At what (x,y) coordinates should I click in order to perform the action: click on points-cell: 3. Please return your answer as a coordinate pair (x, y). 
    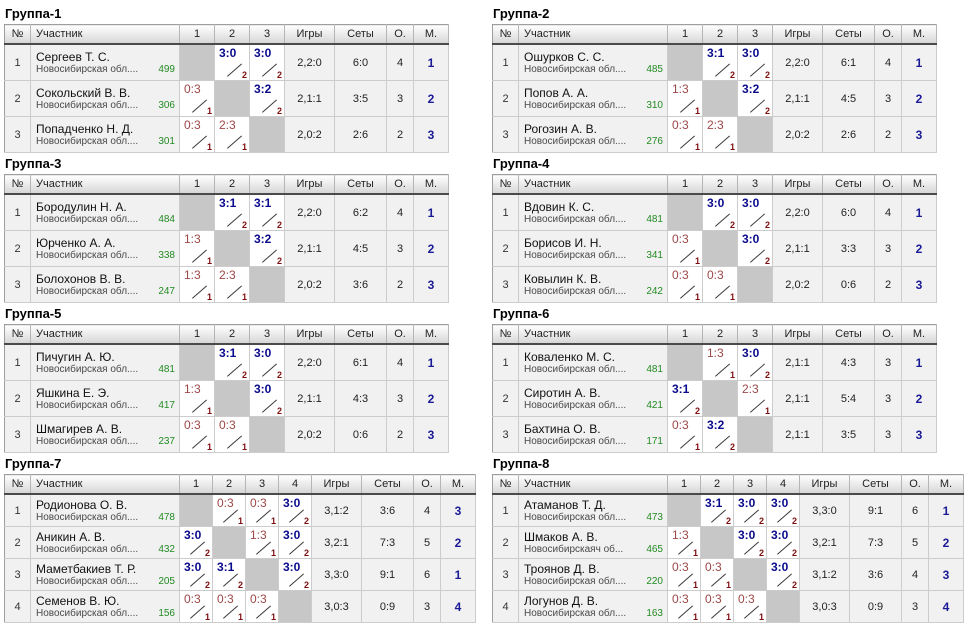
    Looking at the image, I should click on (400, 248).